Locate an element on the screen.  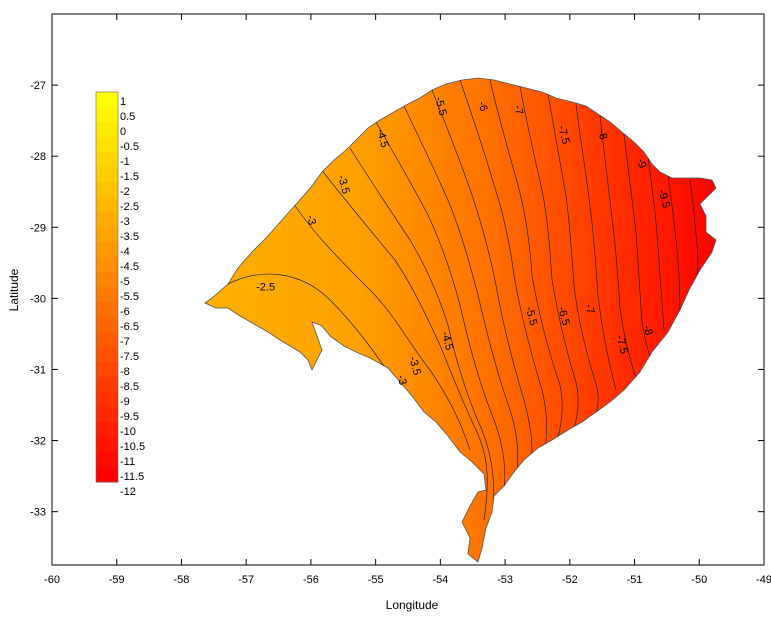
legend-label: -0.5 is located at coordinates (129, 147).